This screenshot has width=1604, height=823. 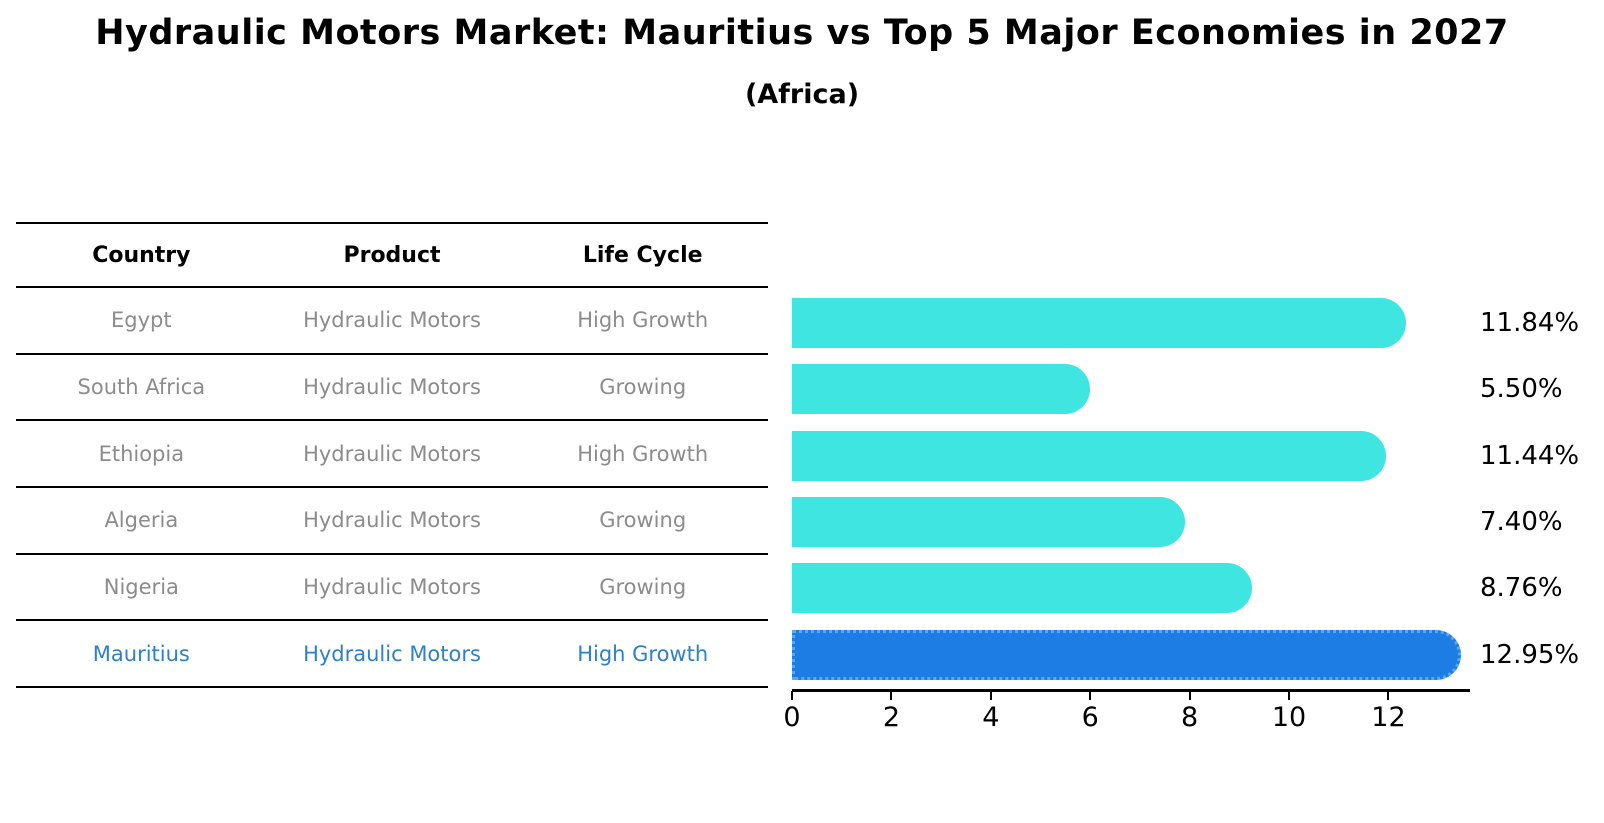 I want to click on table-row-ethiopia: Ethiopia Hydraulic Motors High Growth, so click(x=392, y=455).